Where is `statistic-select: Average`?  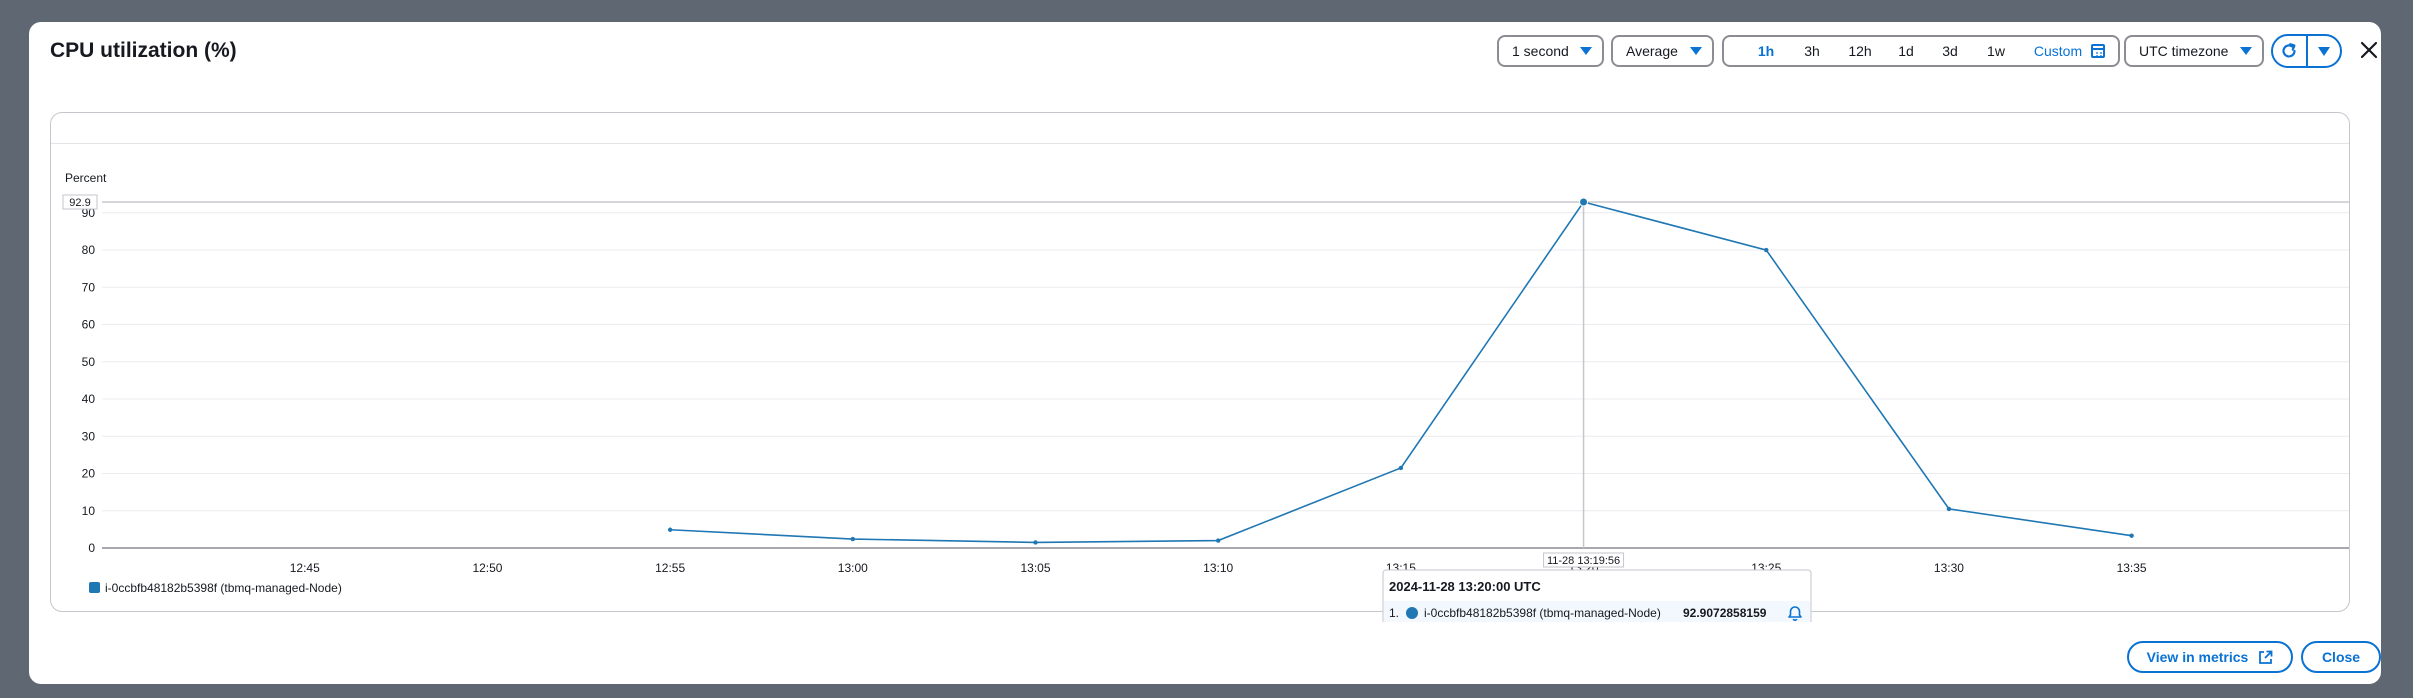
statistic-select: Average is located at coordinates (1662, 51).